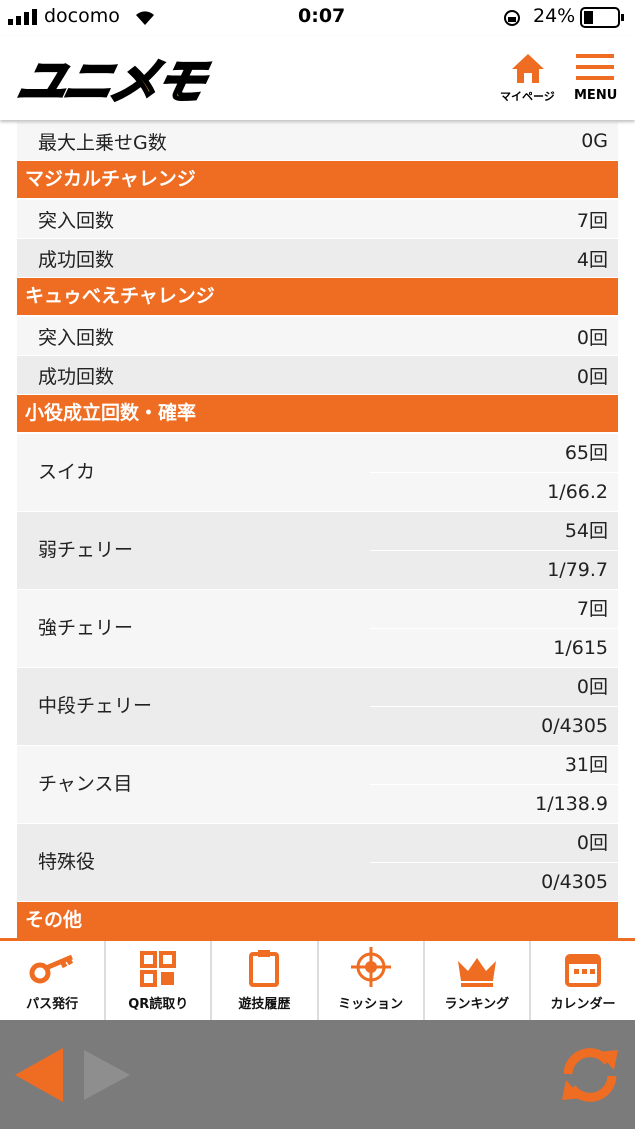  Describe the element at coordinates (317, 472) in the screenshot. I see `stat-row: スイカ 65回 1/66.2` at that location.